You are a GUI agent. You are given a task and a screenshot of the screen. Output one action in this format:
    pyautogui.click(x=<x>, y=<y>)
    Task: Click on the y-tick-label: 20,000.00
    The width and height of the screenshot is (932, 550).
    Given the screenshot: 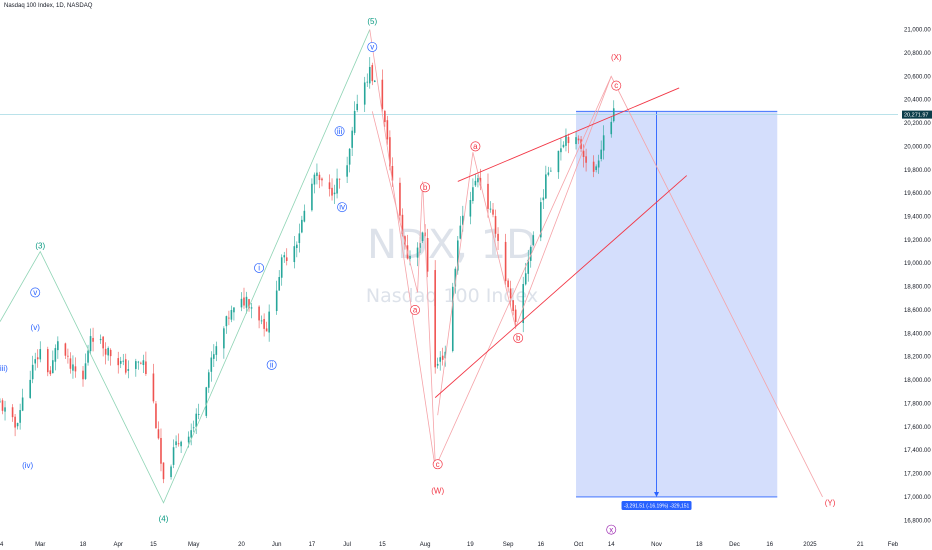 What is the action you would take?
    pyautogui.click(x=917, y=147)
    